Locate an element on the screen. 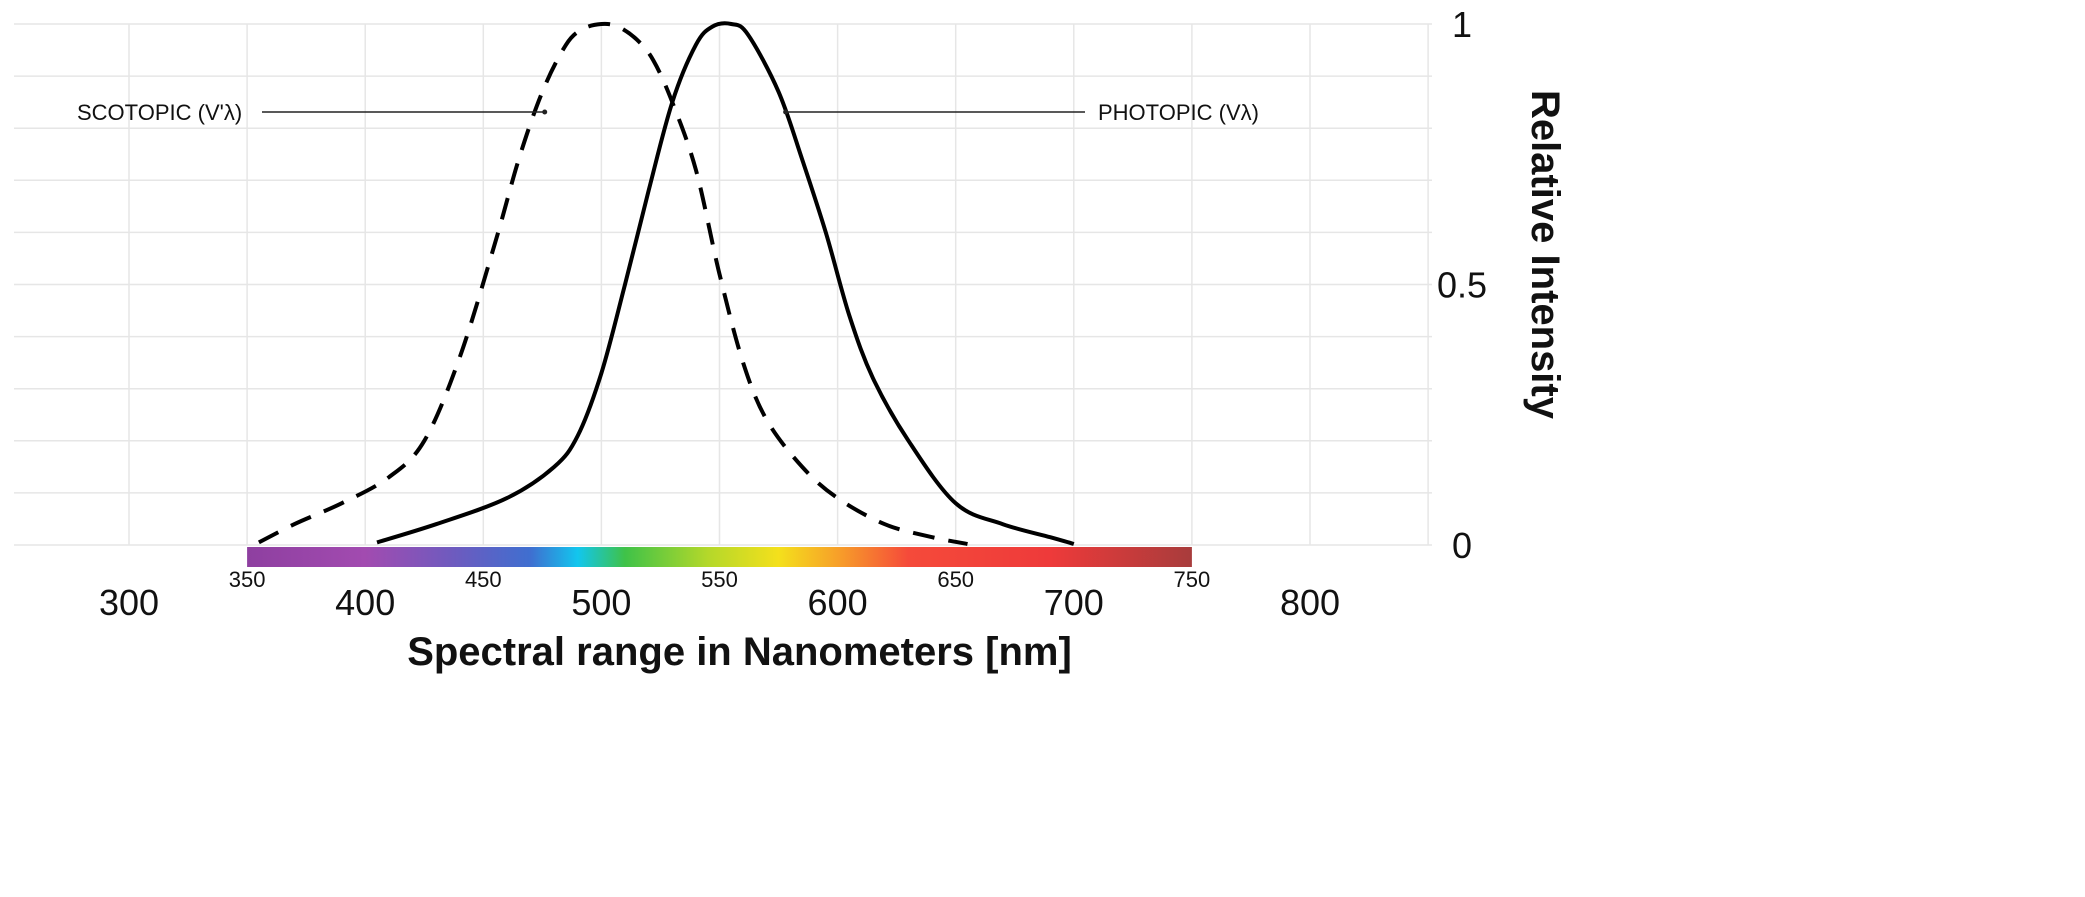 Image resolution: width=2085 pixels, height=897 pixels. x-axis-label: Spectral range in Nanometers [nm] is located at coordinates (739, 652).